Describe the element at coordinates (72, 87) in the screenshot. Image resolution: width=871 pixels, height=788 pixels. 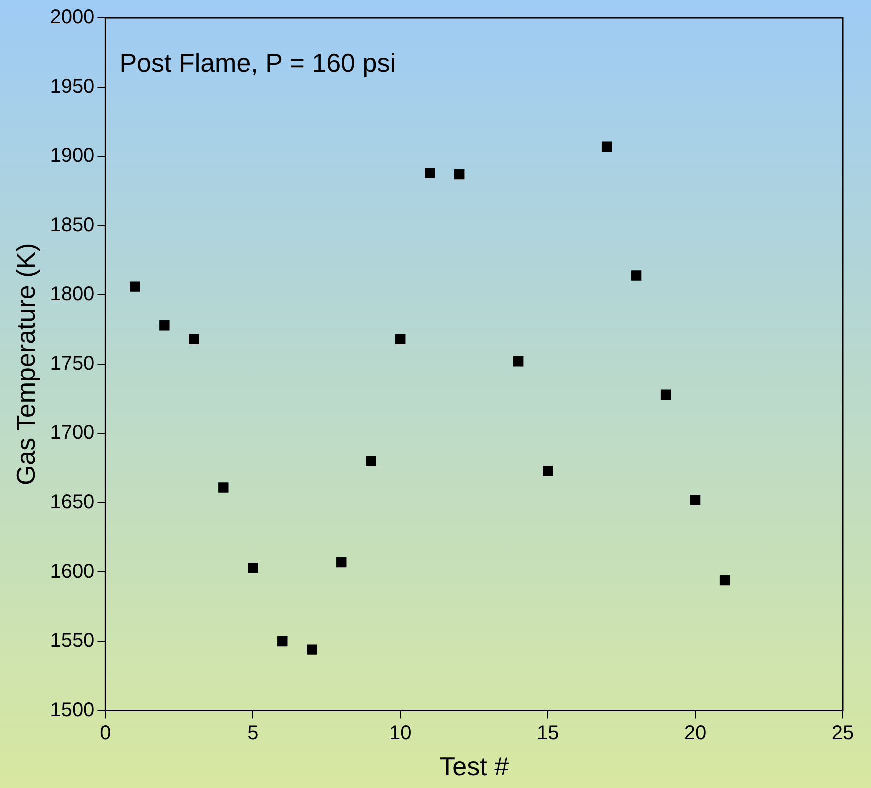
I see `y-tick-label: 1950` at that location.